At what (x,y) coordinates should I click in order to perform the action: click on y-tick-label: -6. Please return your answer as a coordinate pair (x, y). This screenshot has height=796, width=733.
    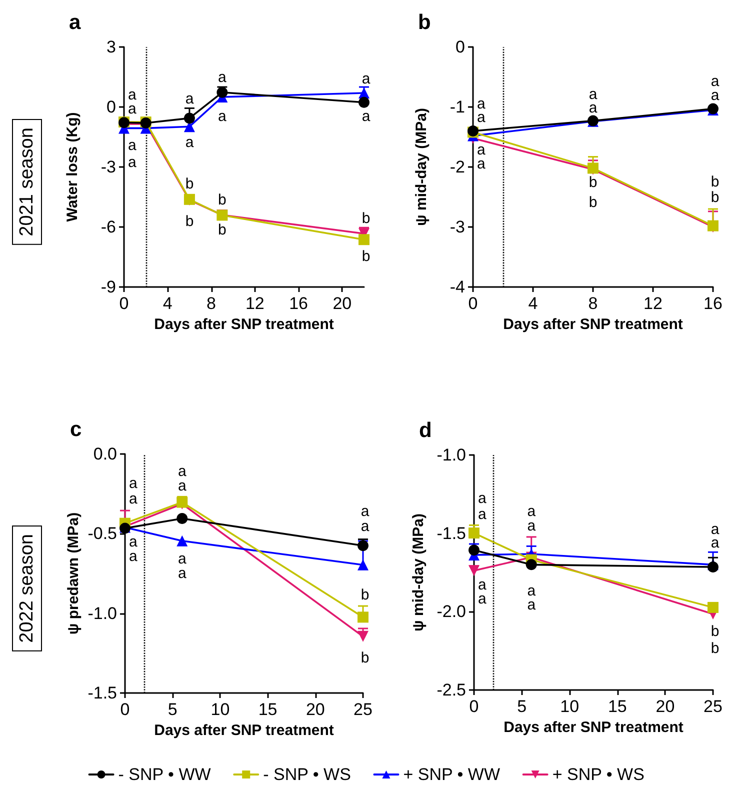
    Looking at the image, I should click on (108, 227).